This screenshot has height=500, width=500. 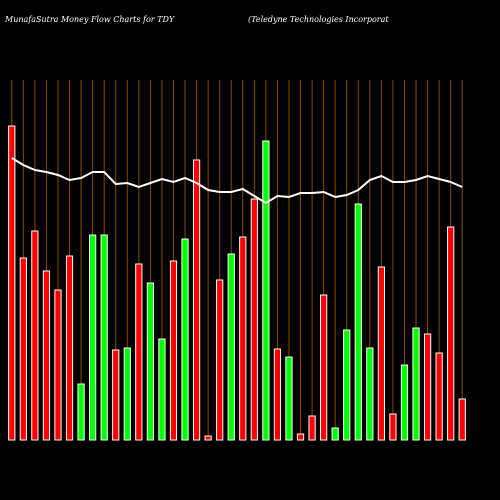 I want to click on chart-title: MunafaSutra Money Flow Charts for TDY, so click(x=89, y=19).